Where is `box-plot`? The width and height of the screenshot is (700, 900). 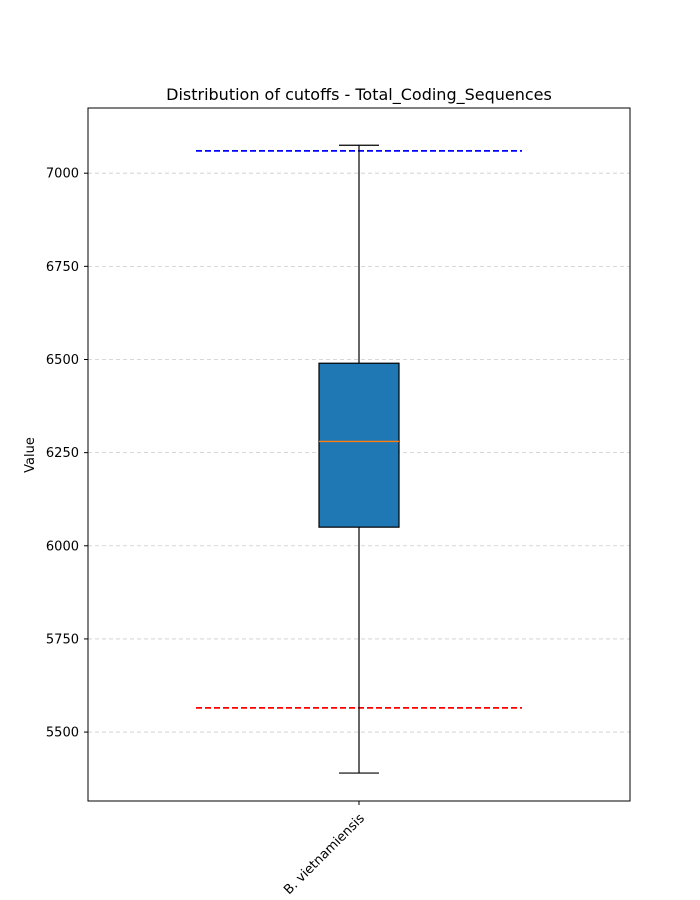
box-plot is located at coordinates (359, 459).